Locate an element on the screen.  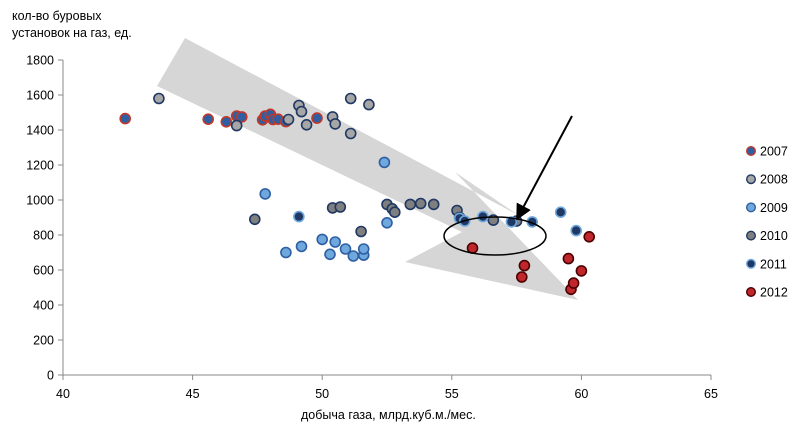
y-tick-label: 1800 is located at coordinates (40, 61).